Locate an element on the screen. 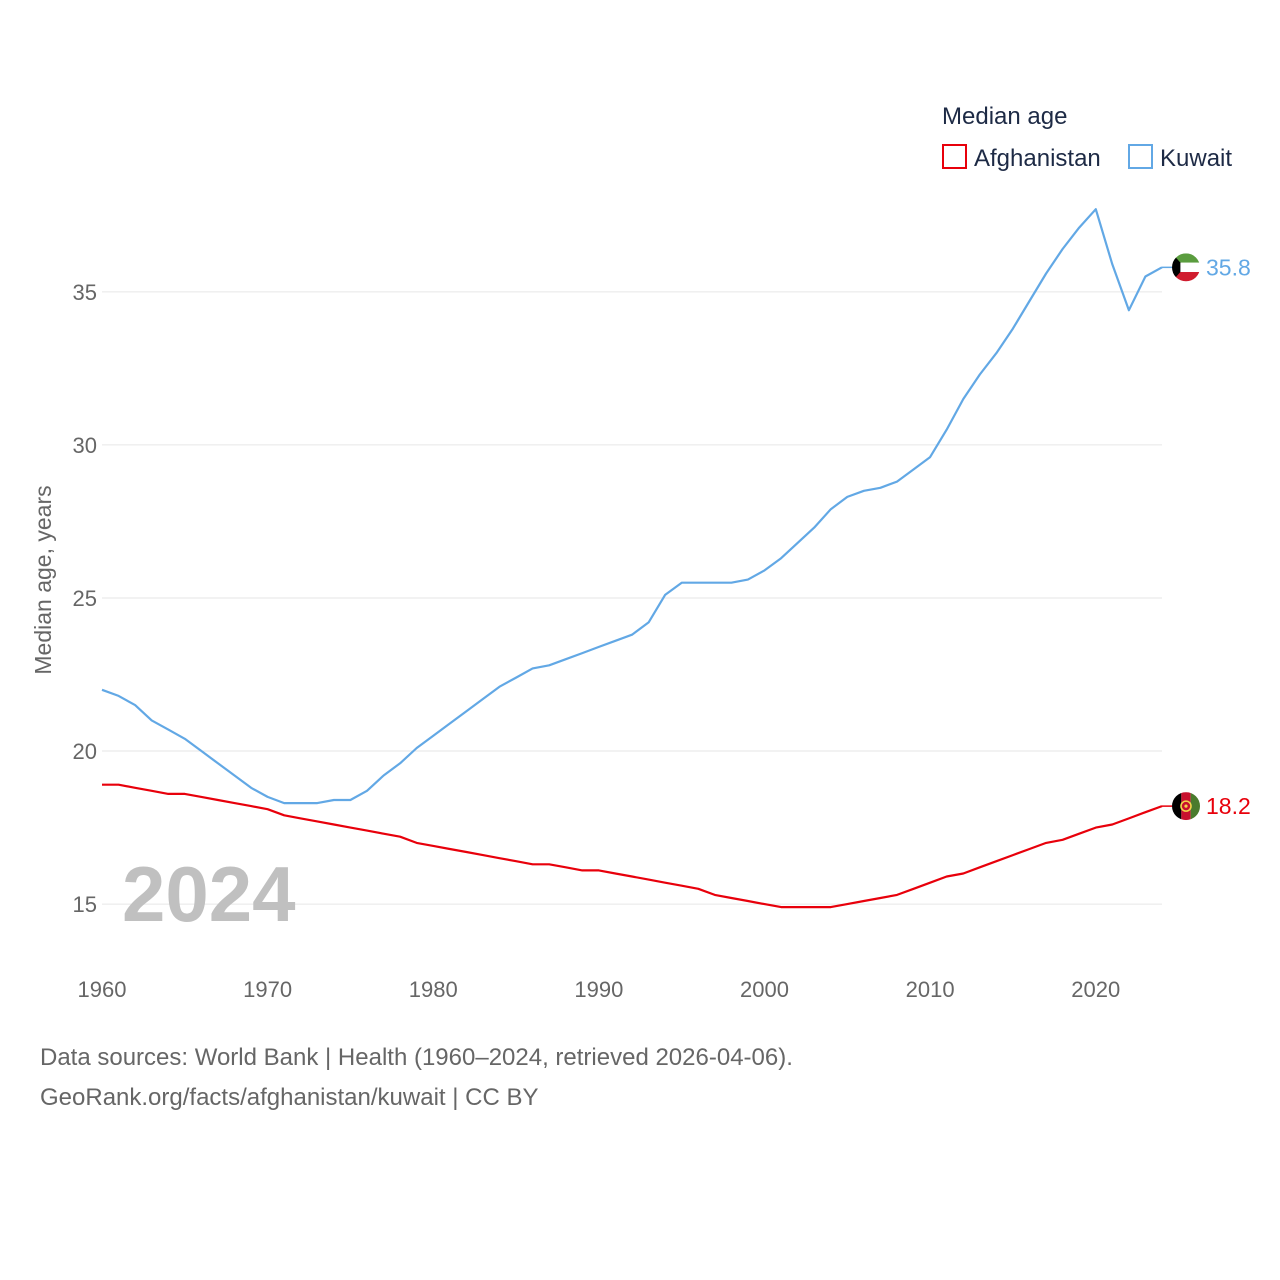  end-value-label-kuwait: 35.8 is located at coordinates (1228, 267).